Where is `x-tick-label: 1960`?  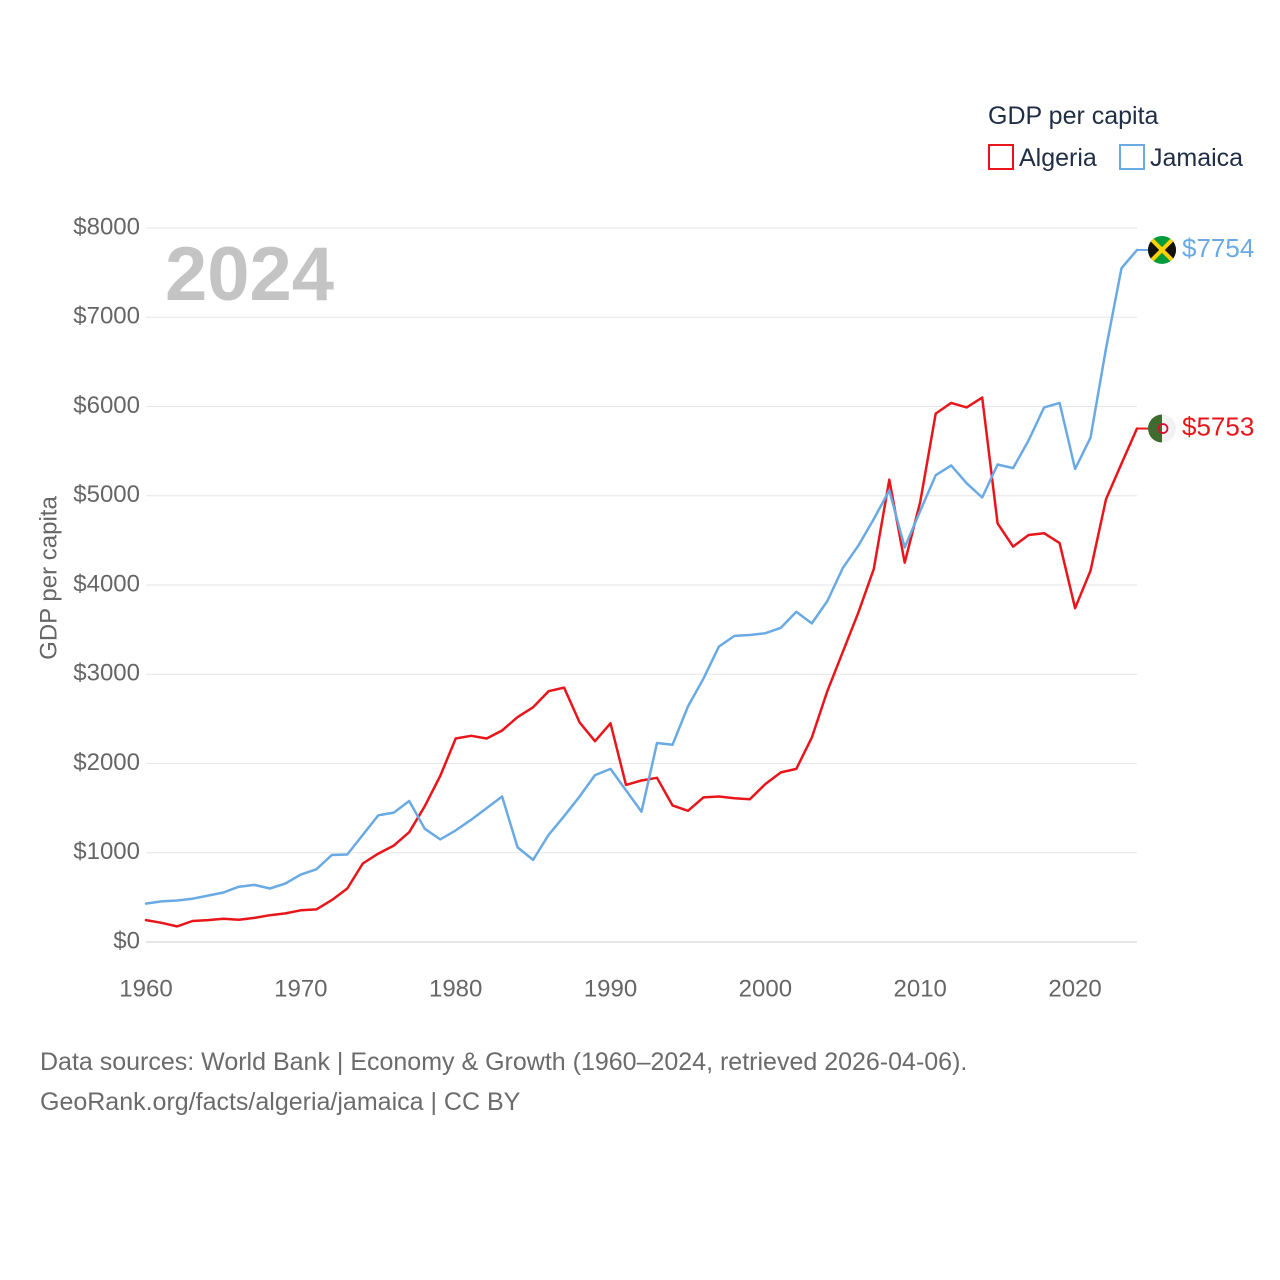 x-tick-label: 1960 is located at coordinates (145, 988).